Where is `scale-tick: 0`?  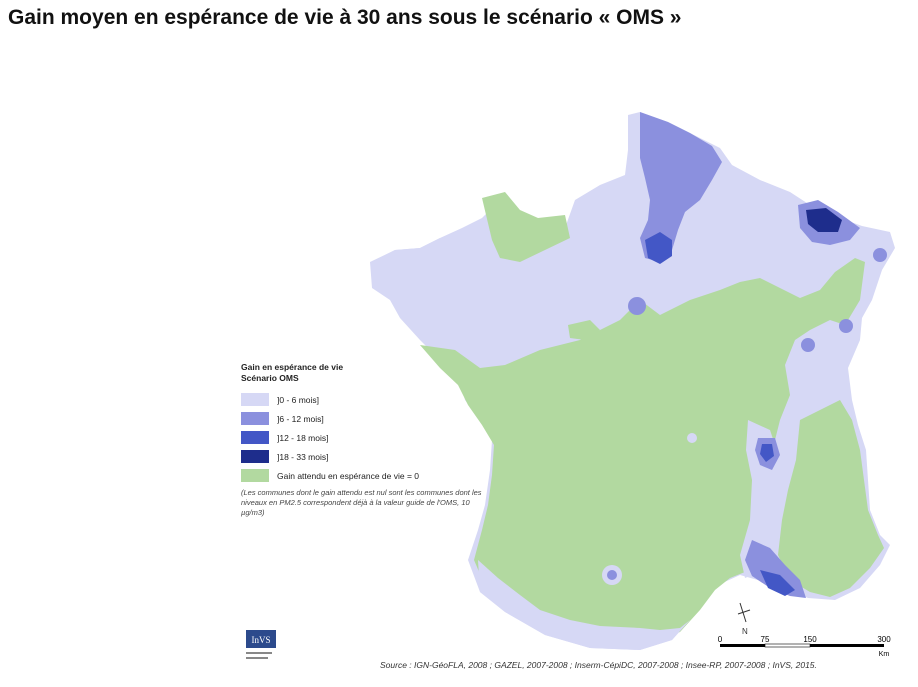 scale-tick: 0 is located at coordinates (720, 639).